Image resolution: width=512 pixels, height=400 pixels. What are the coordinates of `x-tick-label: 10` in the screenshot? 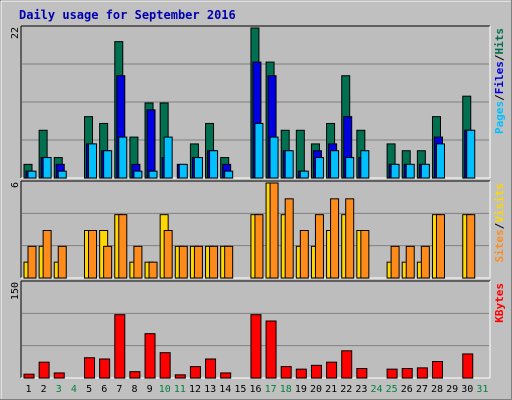 It's located at (165, 389).